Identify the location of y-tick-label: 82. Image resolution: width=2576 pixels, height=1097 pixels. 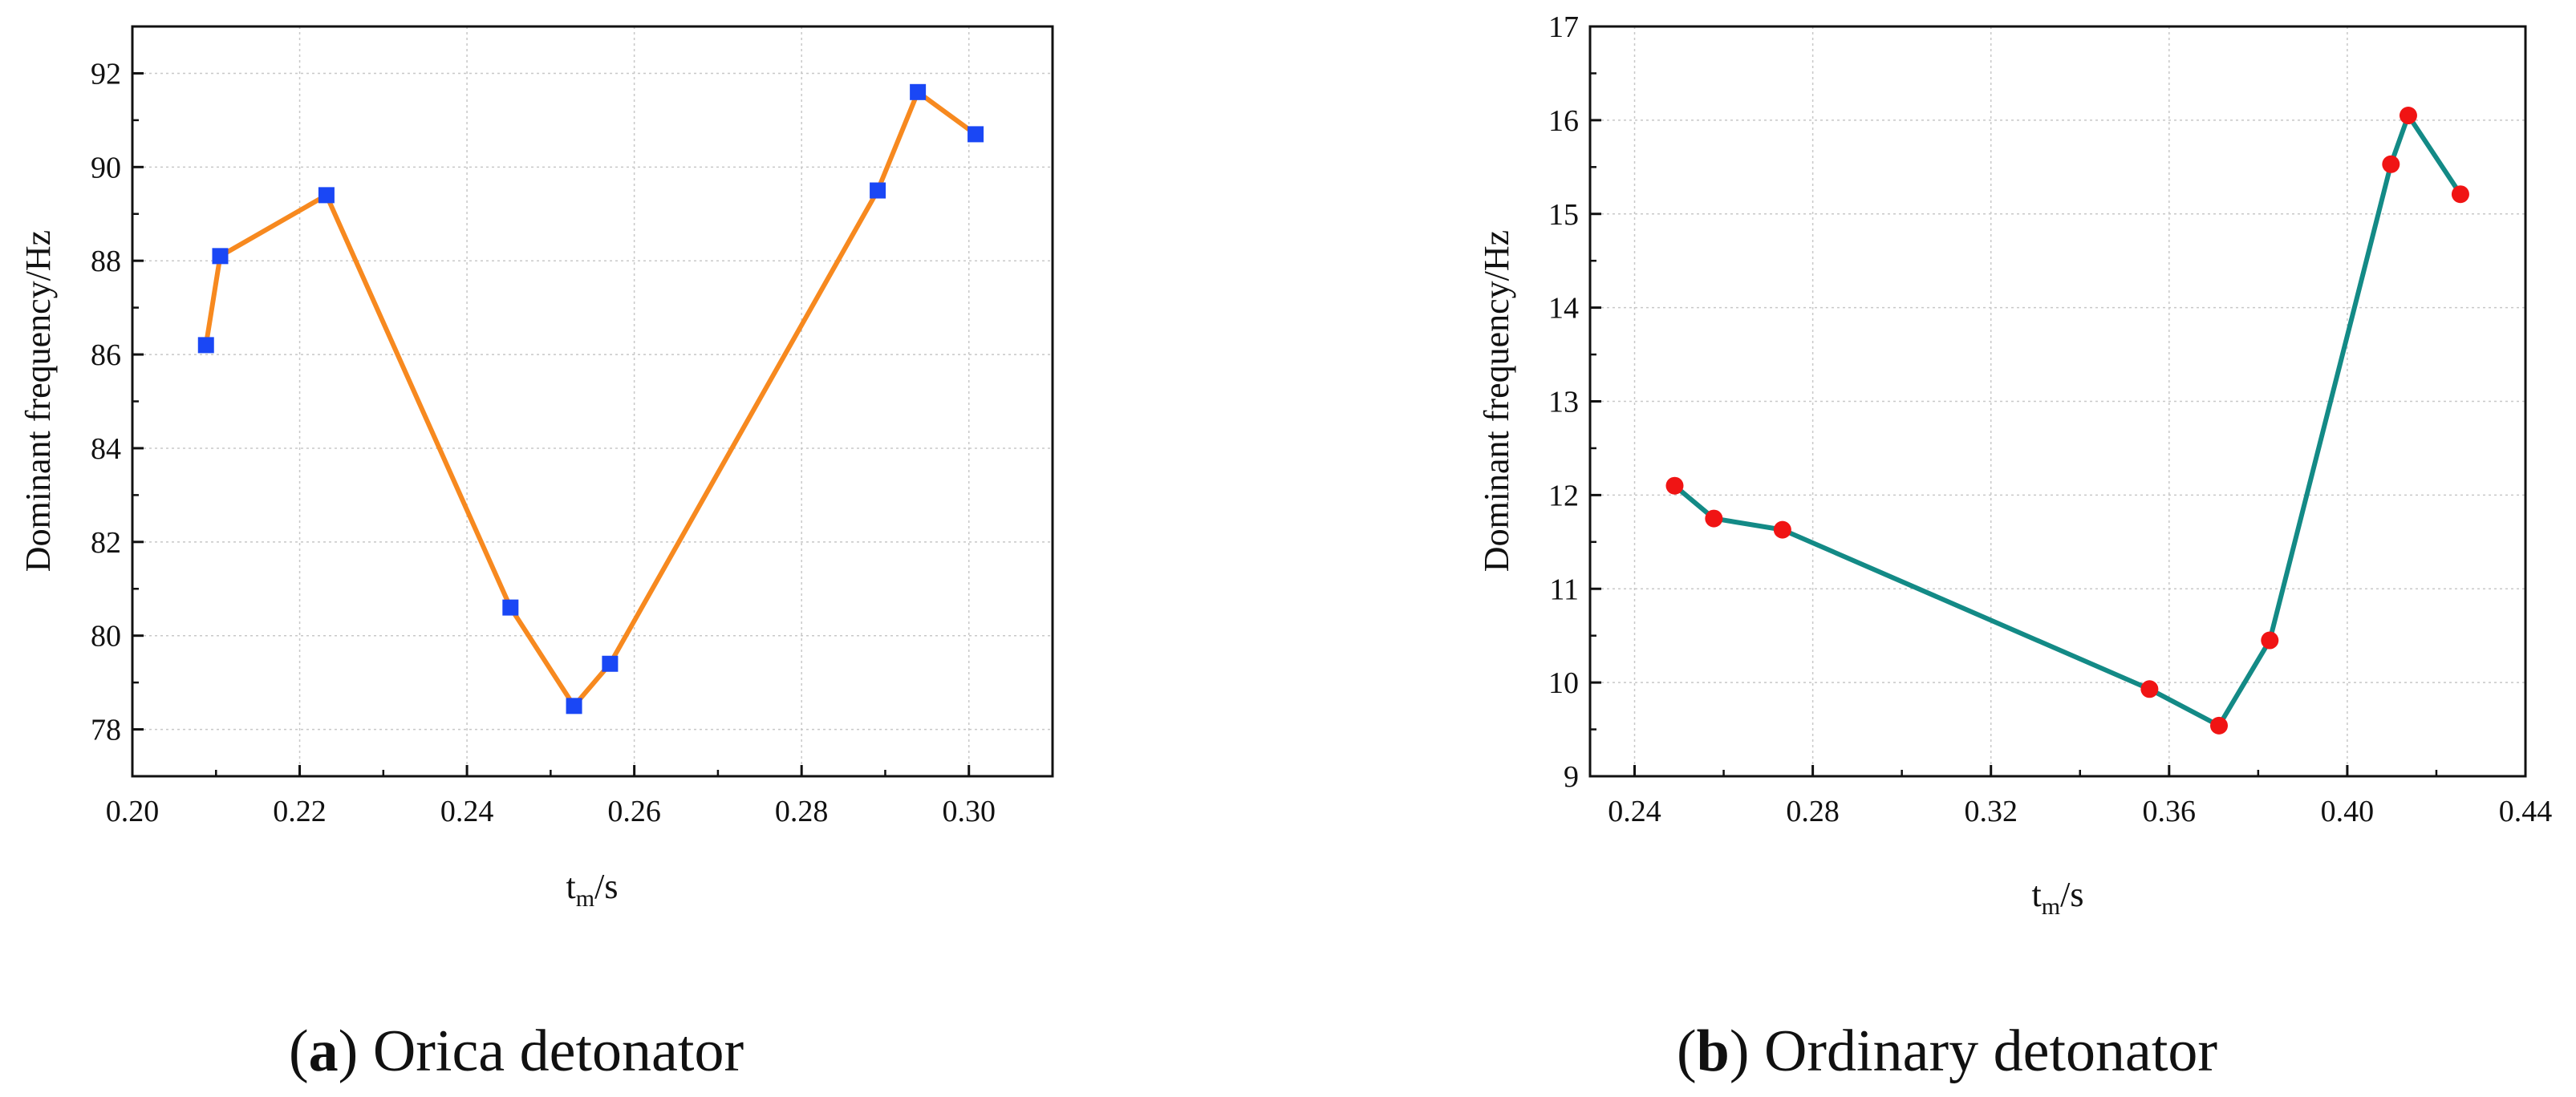
(106, 543).